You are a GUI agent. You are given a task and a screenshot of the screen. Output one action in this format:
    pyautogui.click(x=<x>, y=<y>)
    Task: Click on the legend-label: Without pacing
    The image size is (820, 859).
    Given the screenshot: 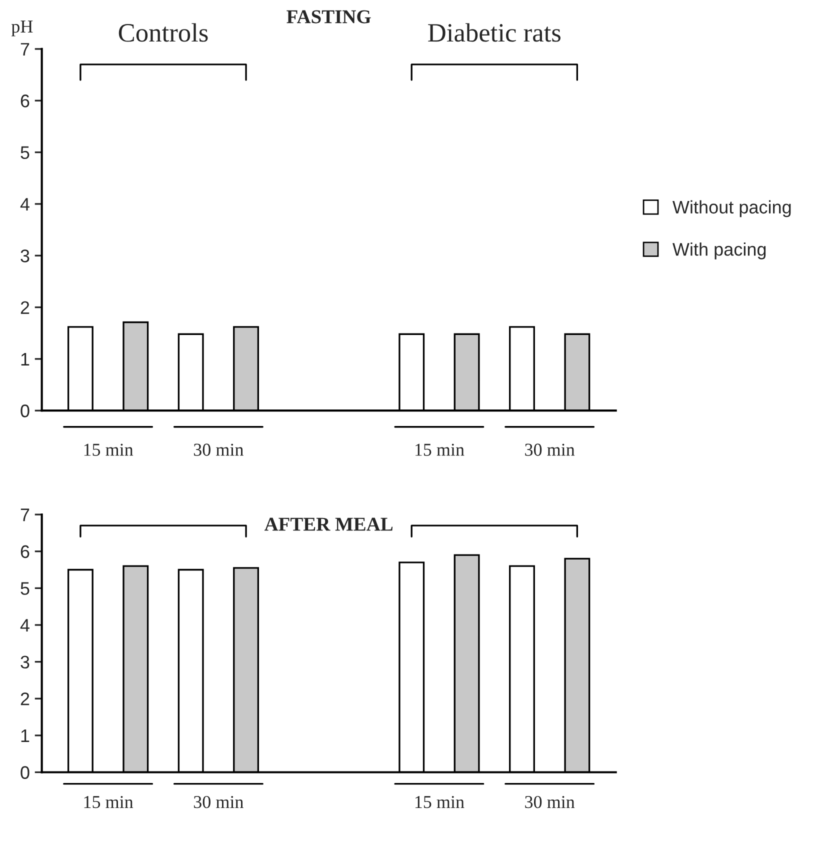 What is the action you would take?
    pyautogui.click(x=731, y=209)
    